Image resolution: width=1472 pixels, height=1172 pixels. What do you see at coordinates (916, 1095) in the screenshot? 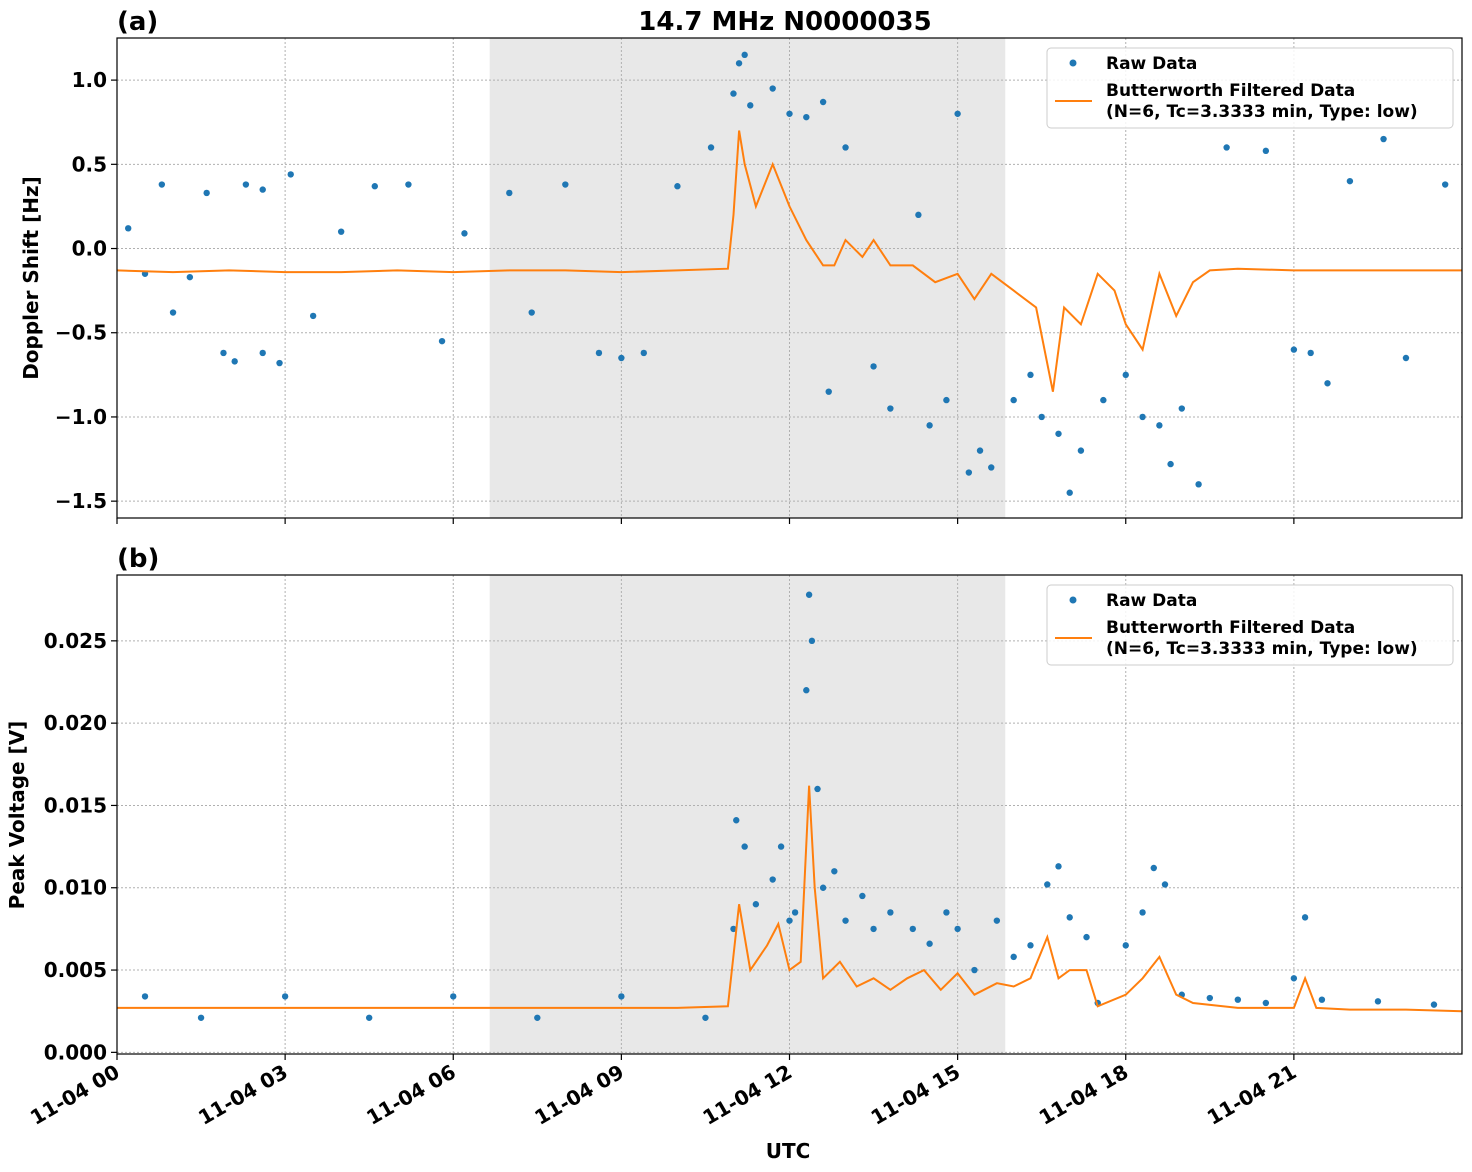
I see `x-tick-label: 11-04 15` at bounding box center [916, 1095].